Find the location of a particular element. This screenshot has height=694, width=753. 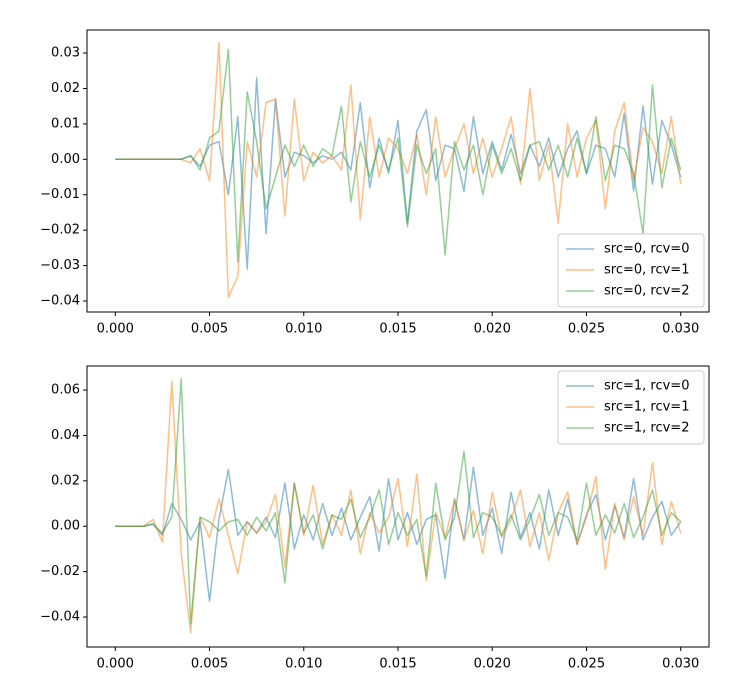

legend-label: src=0, rcv=2 is located at coordinates (646, 291).